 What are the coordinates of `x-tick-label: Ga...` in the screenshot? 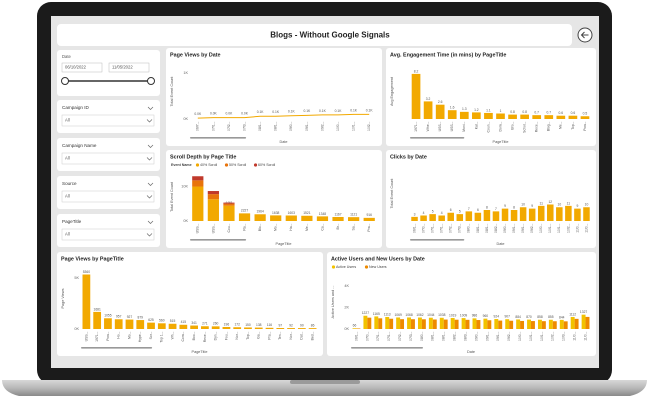 It's located at (259, 334).